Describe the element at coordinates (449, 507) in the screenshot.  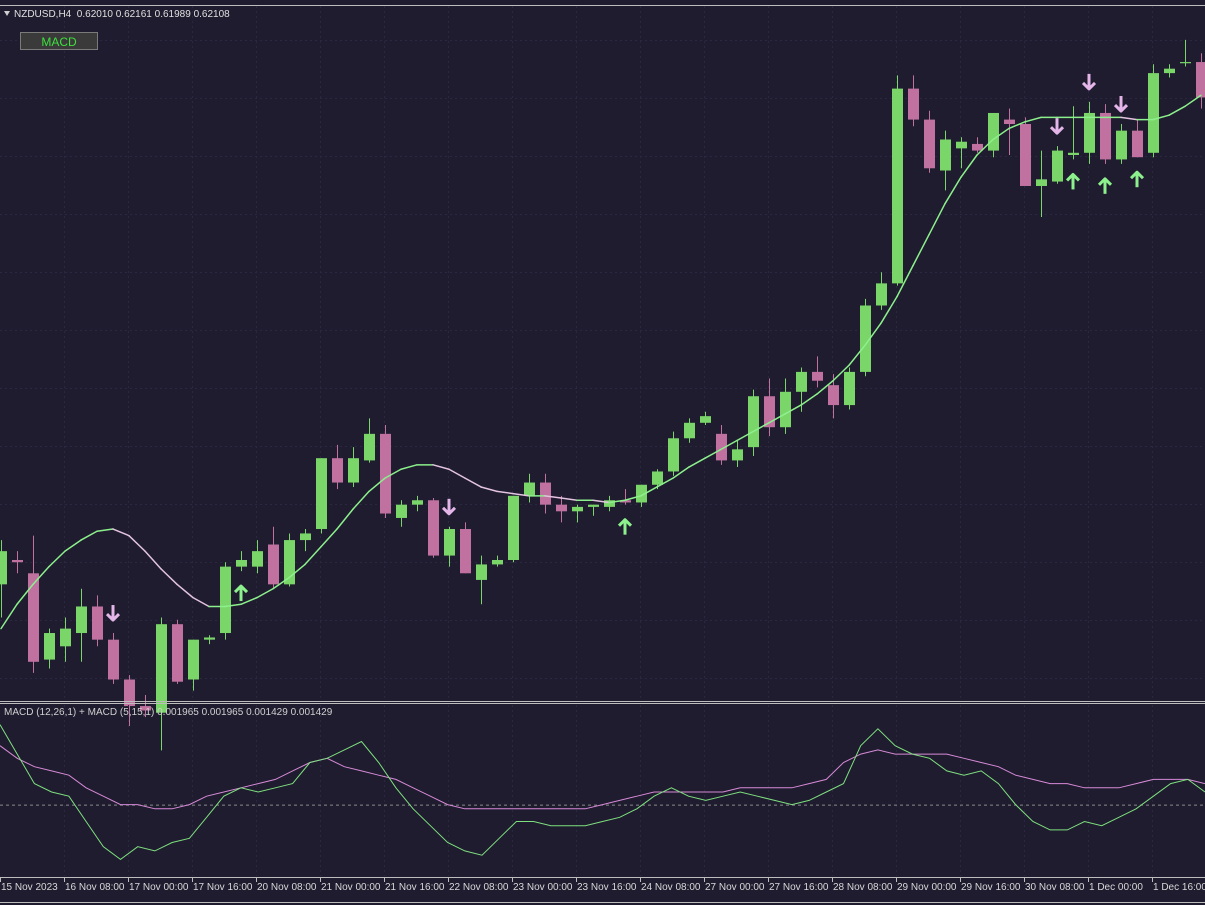
I see `sell-arrow-icon` at that location.